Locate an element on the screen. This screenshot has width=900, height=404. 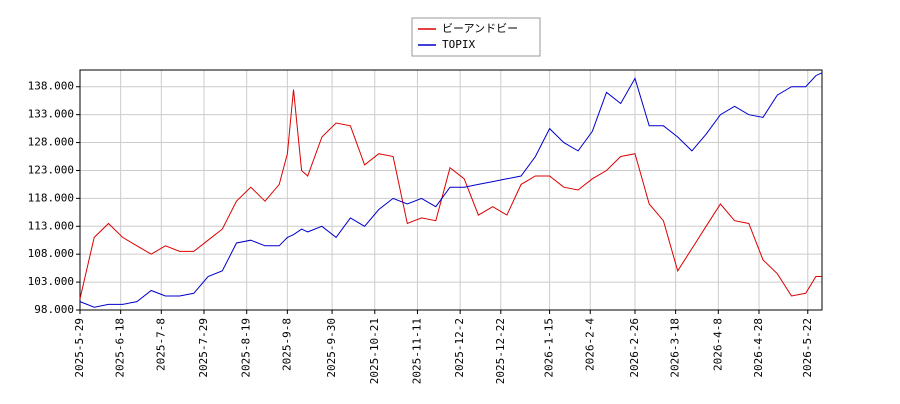
x-tick-label: 2025-10-21 is located at coordinates (374, 351).